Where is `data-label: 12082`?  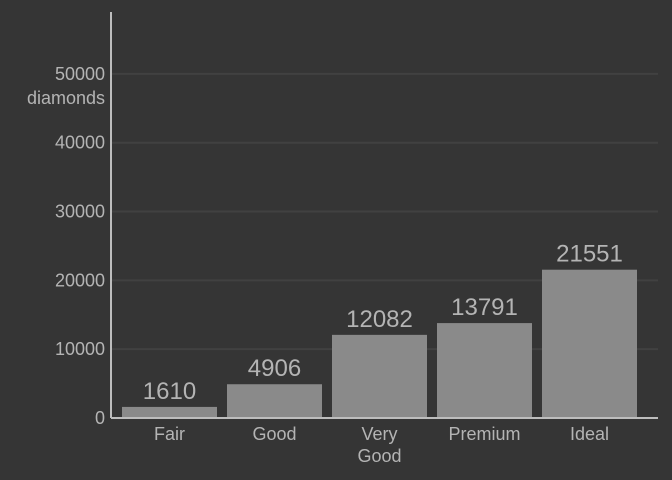 data-label: 12082 is located at coordinates (379, 319).